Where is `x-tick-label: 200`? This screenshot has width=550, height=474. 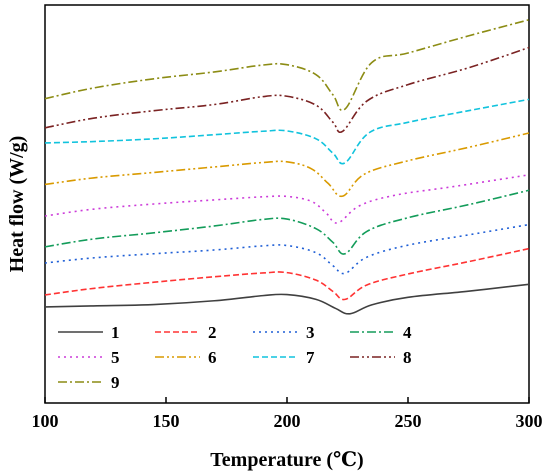 x-tick-label: 200 is located at coordinates (287, 421).